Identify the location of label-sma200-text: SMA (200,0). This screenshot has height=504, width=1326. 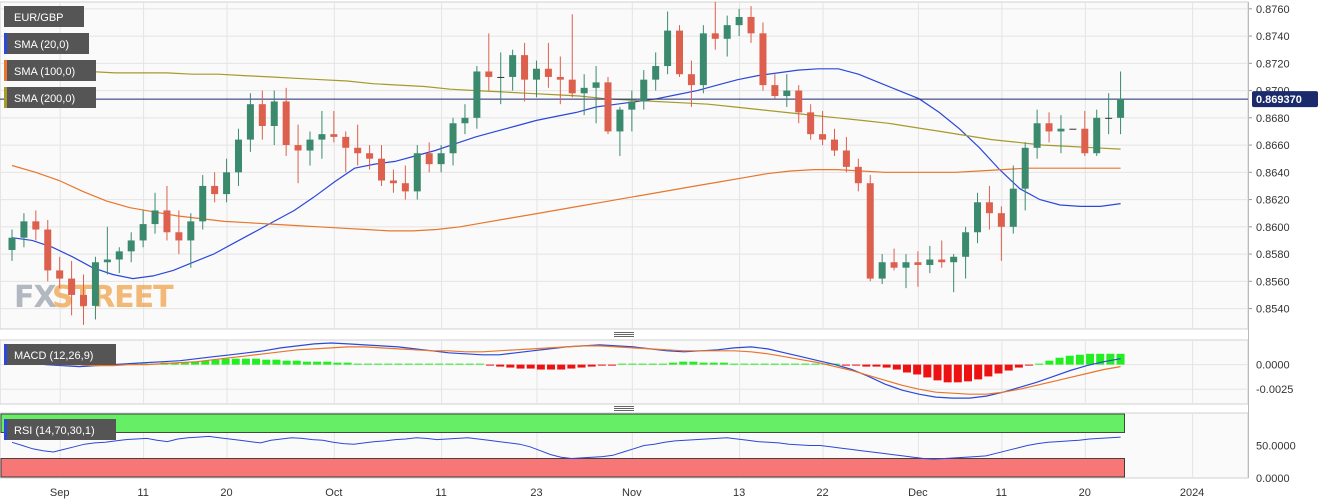
(44, 99).